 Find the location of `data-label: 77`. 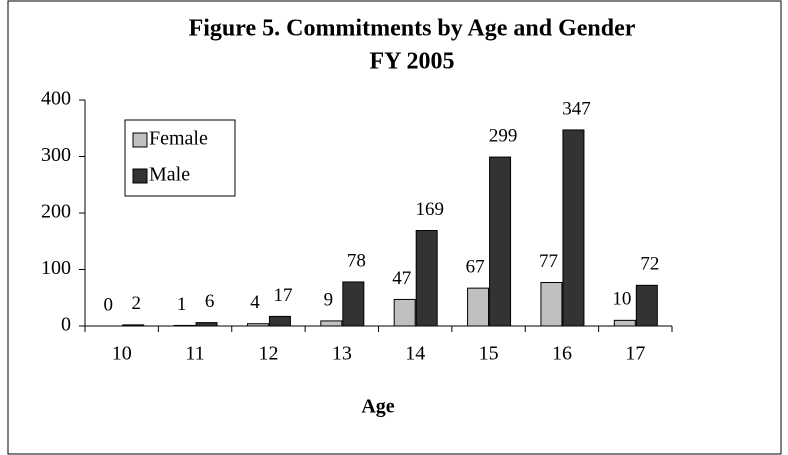

data-label: 77 is located at coordinates (548, 261).